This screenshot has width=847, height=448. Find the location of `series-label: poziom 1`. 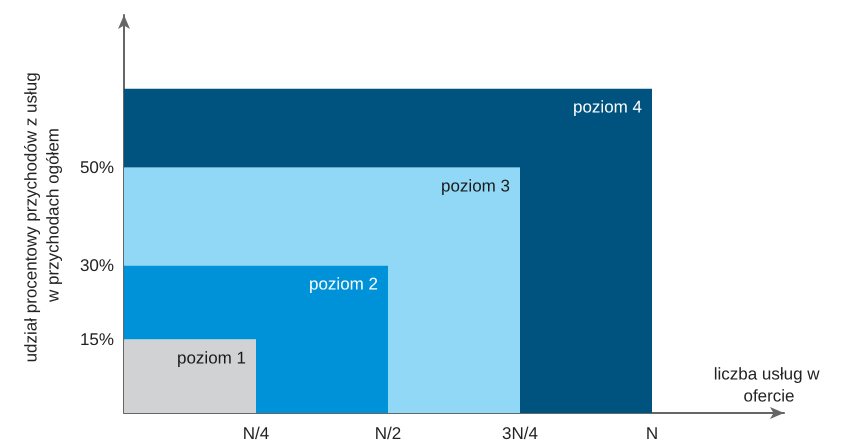

series-label: poziom 1 is located at coordinates (211, 358).